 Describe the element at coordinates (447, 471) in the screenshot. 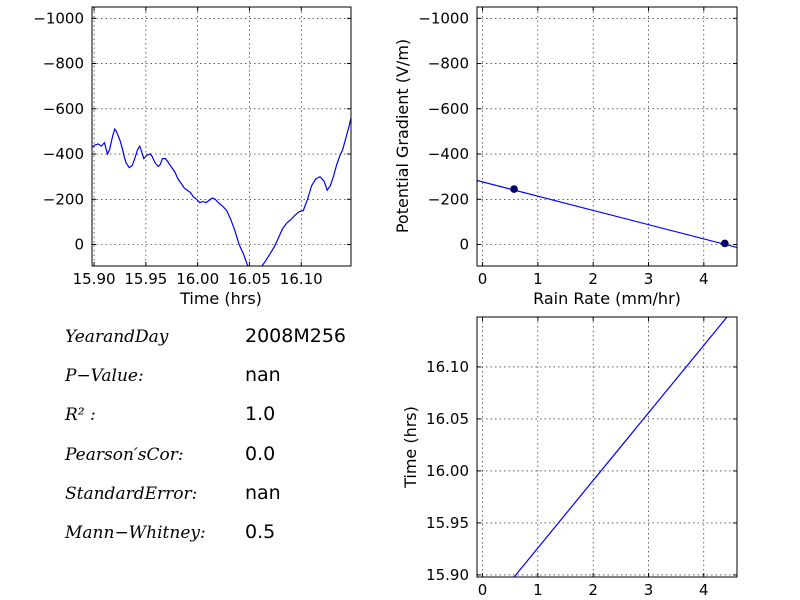

I see `time-y-tick-label: 16.00` at that location.